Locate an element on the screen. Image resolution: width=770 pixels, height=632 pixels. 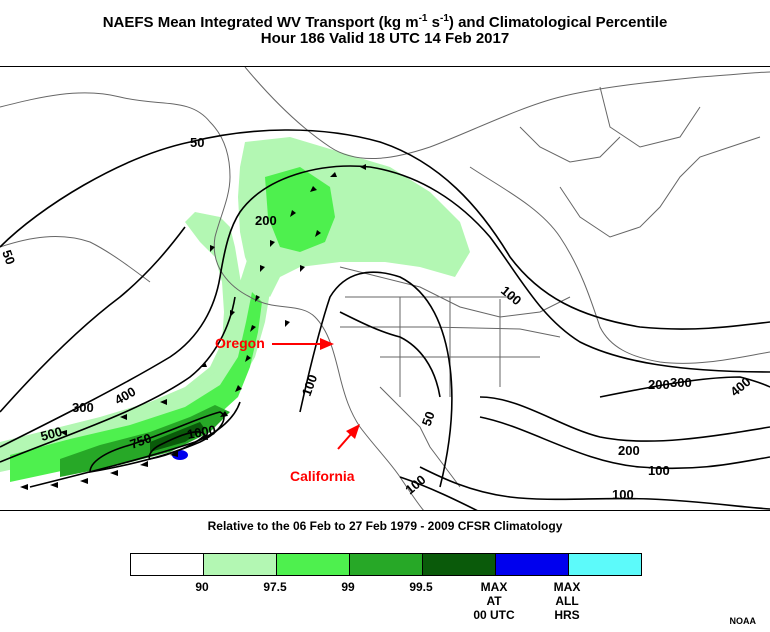
california-arrowhead is located at coordinates (353, 431).